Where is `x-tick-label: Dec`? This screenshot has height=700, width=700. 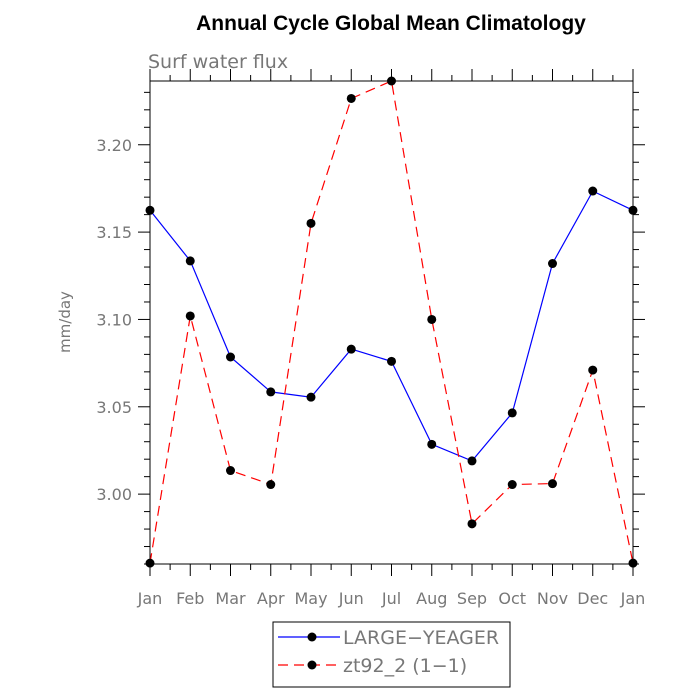 x-tick-label: Dec is located at coordinates (592, 598).